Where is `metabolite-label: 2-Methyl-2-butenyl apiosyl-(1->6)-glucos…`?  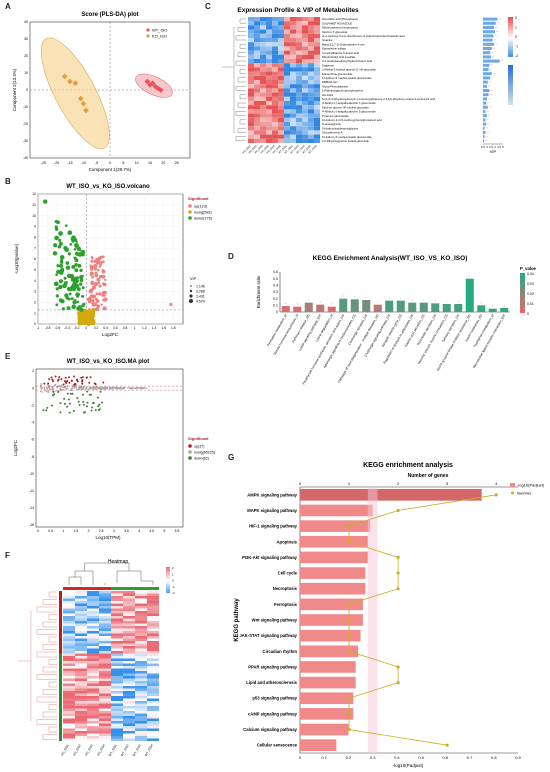
metabolite-label: 2-Methyl-2-butenyl apiosyl-(1->6)-glucos… is located at coordinates (349, 70).